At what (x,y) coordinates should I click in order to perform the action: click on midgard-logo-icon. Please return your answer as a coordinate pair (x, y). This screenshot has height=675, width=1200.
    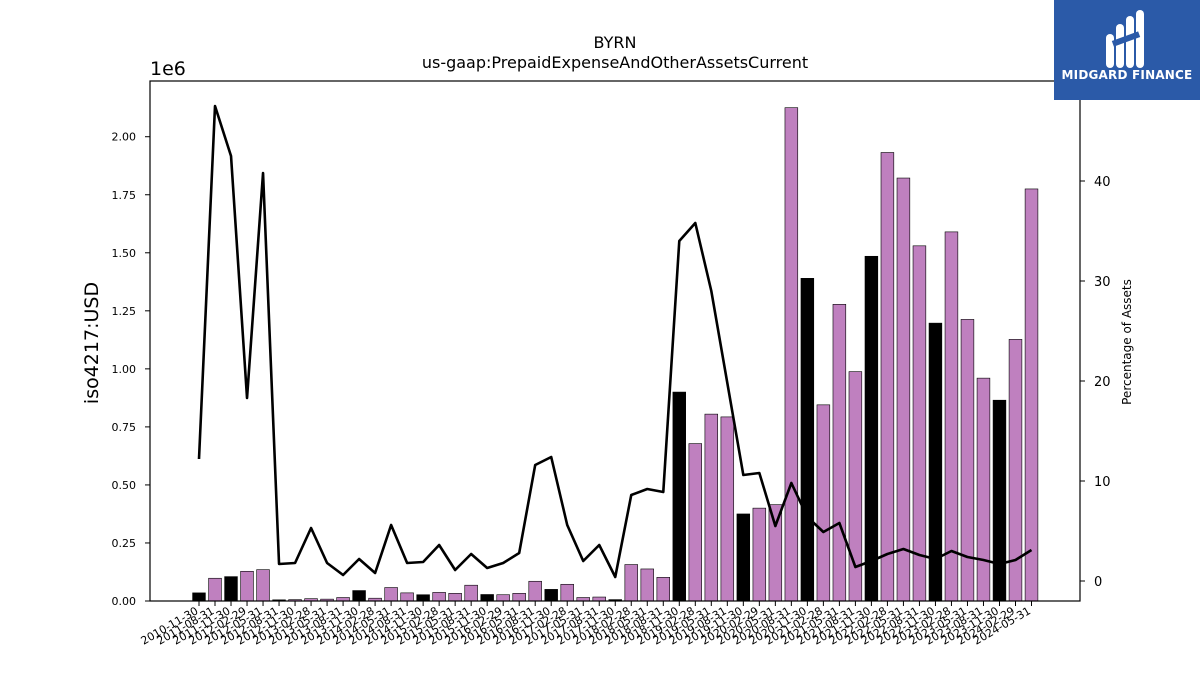
    Looking at the image, I should click on (1125, 39).